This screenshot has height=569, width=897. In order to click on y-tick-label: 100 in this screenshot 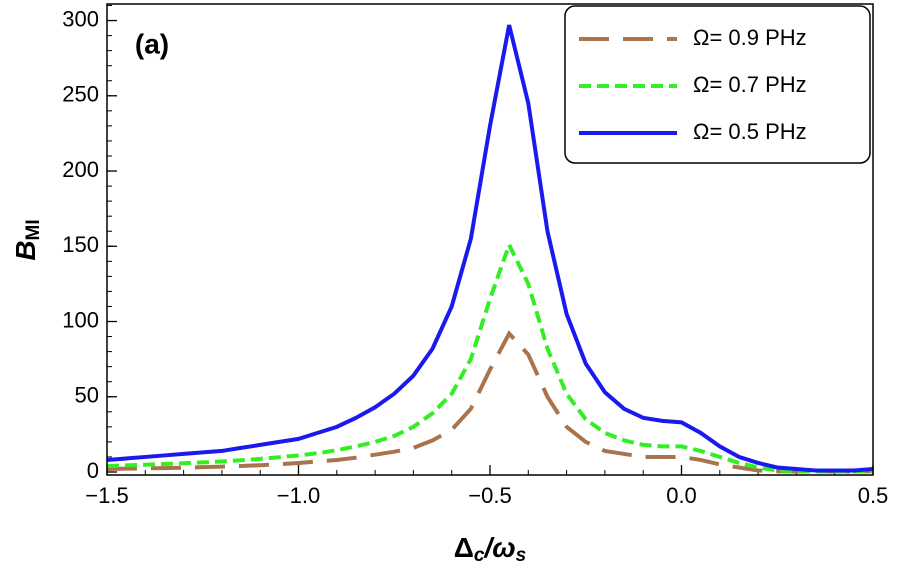, I will do `click(80, 319)`.